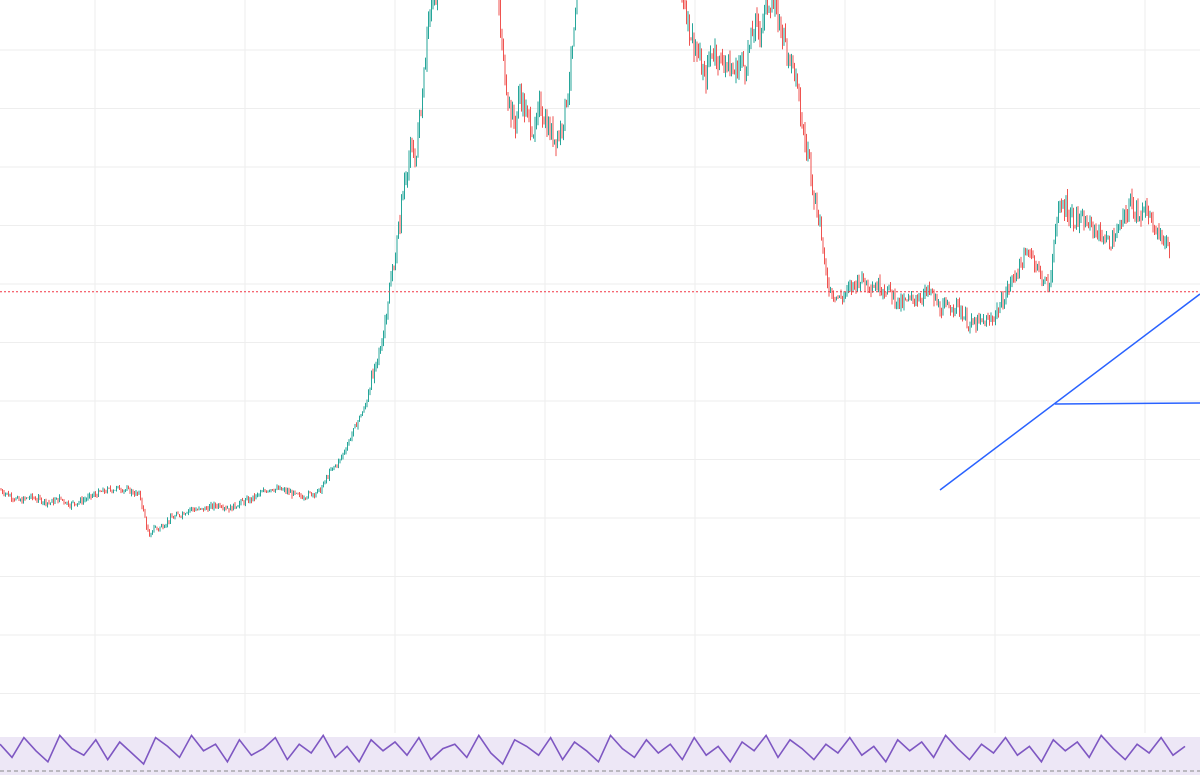 This screenshot has height=775, width=1200. I want to click on oscillator-pane, so click(600, 754).